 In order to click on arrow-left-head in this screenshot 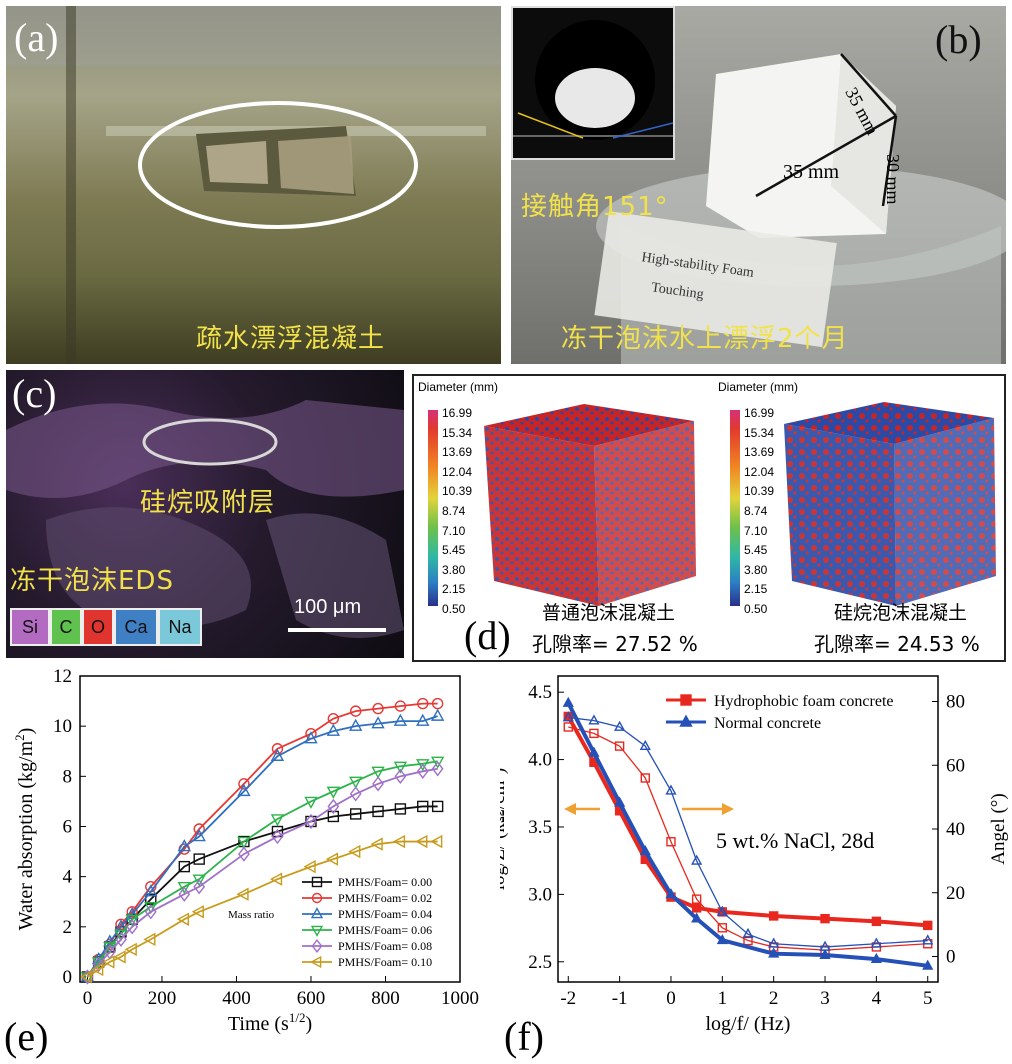, I will do `click(570, 809)`.